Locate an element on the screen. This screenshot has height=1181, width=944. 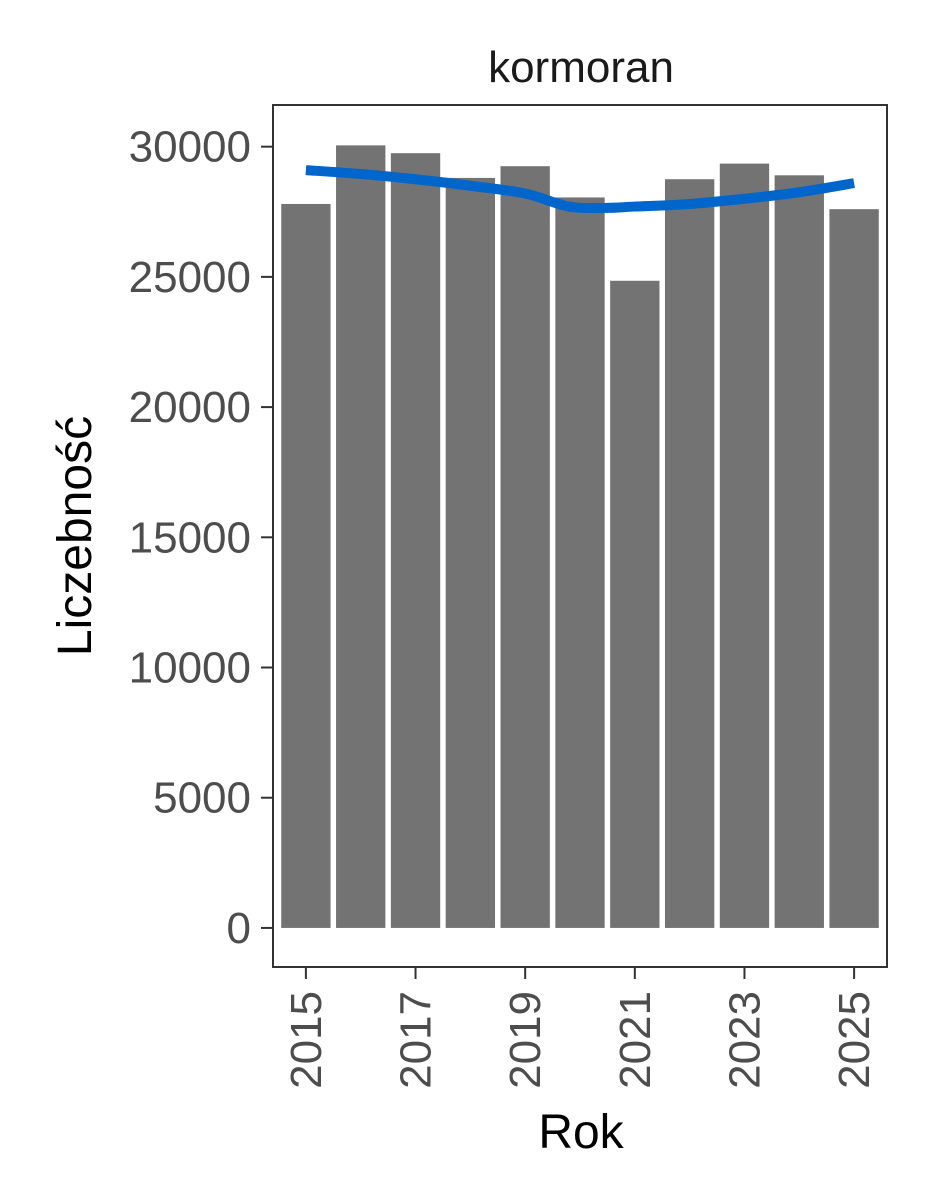
trend-line is located at coordinates (580, 189).